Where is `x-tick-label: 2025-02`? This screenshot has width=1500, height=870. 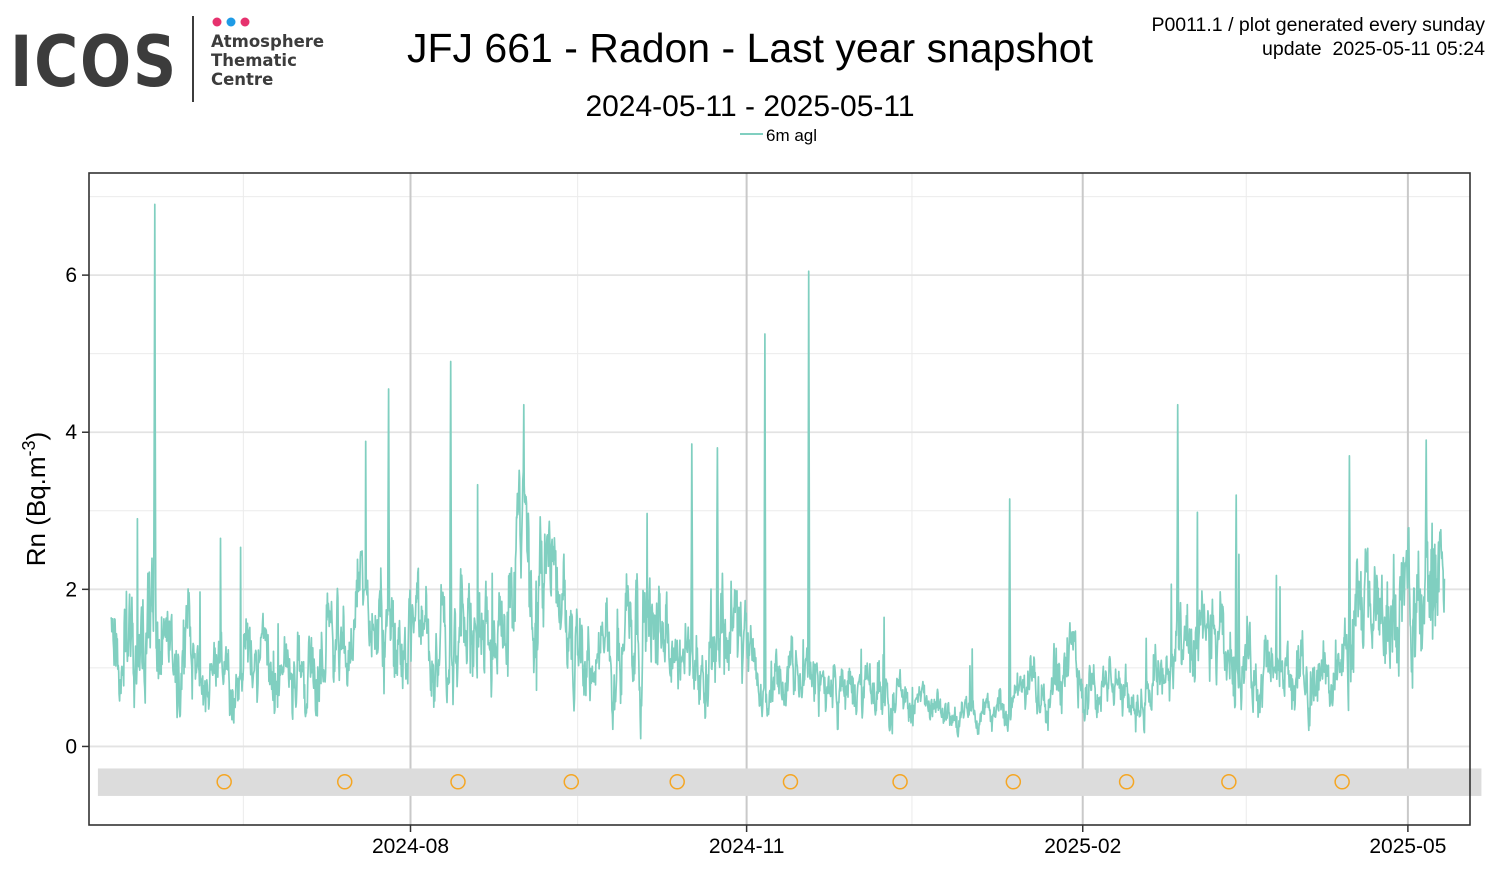 x-tick-label: 2025-02 is located at coordinates (1082, 846).